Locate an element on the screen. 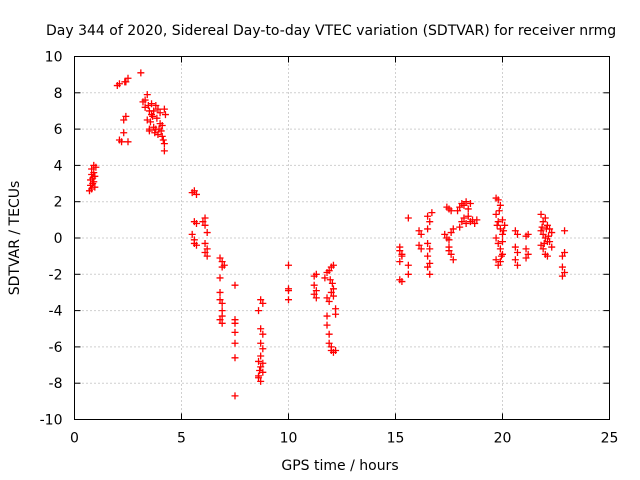 This screenshot has height=480, width=640. y-tick-label: -4 is located at coordinates (56, 312).